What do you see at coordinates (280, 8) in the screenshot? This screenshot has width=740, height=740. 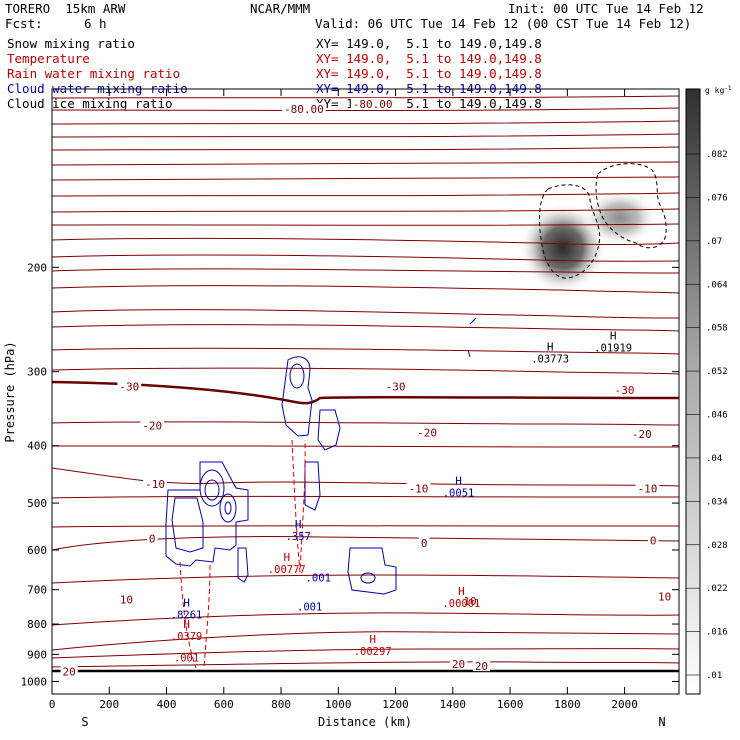 I see `org-label: NCAR/MMM` at bounding box center [280, 8].